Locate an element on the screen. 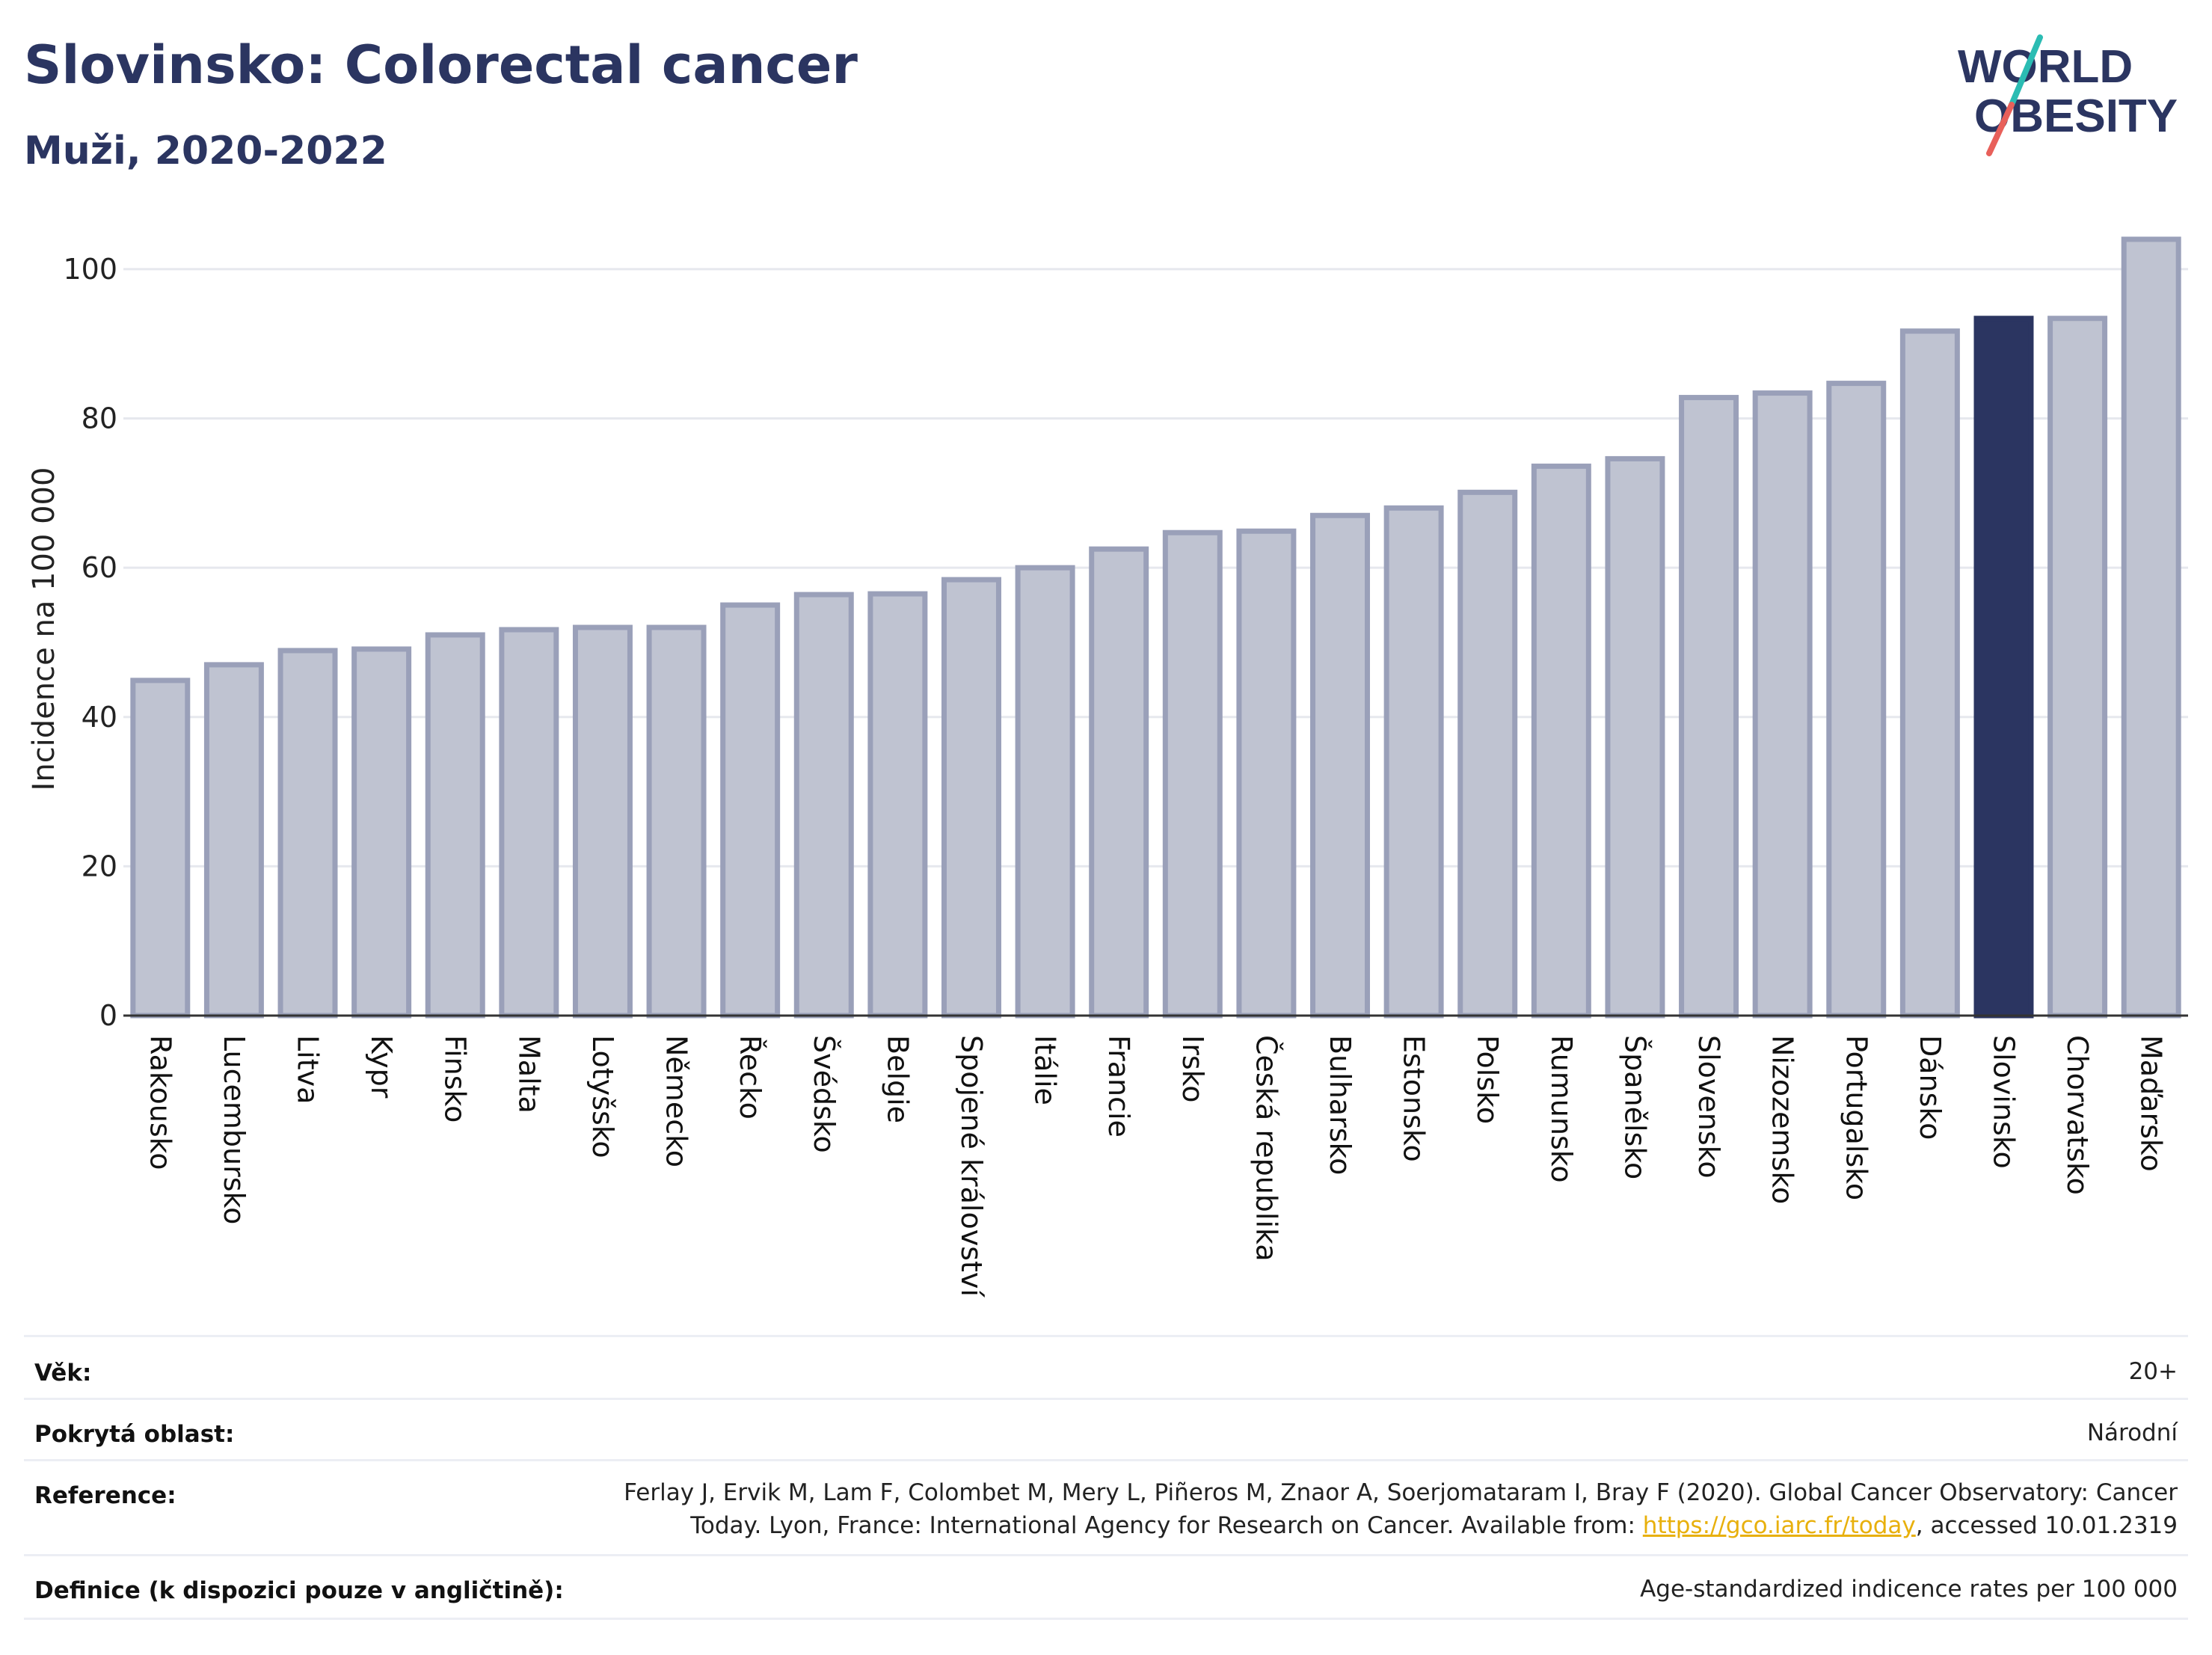 The height and width of the screenshot is (1655, 2212). logo-slash-teal is located at coordinates (2026, 71).